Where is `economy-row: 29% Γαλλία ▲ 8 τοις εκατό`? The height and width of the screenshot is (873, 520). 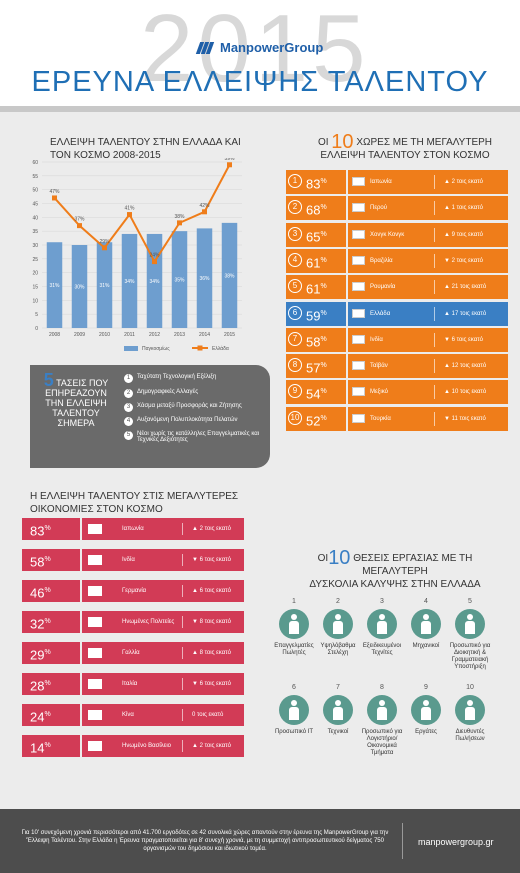
economy-row: 29% Γαλλία ▲ 8 τοις εκατό is located at coordinates (133, 653).